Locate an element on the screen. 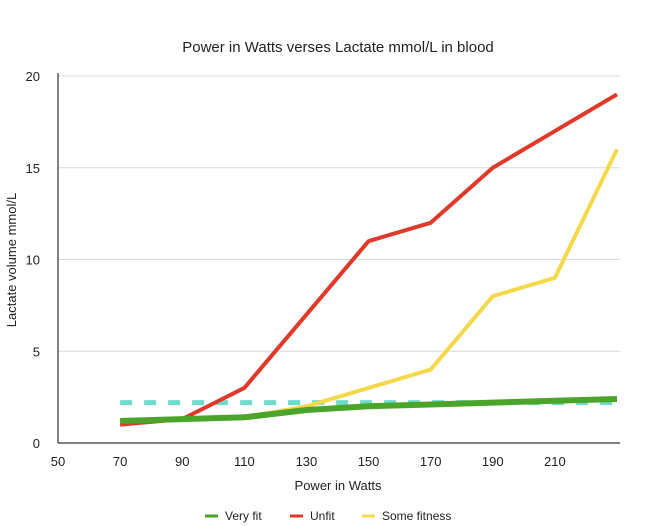 This screenshot has height=526, width=662. legend-label: Unfit is located at coordinates (322, 516).